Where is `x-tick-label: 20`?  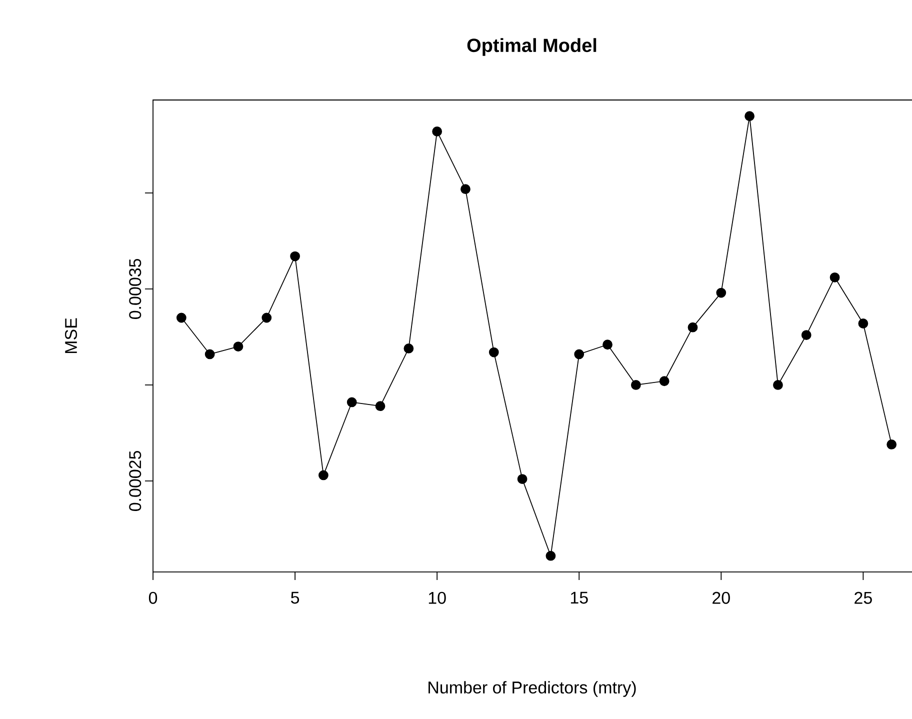 x-tick-label: 20 is located at coordinates (721, 598).